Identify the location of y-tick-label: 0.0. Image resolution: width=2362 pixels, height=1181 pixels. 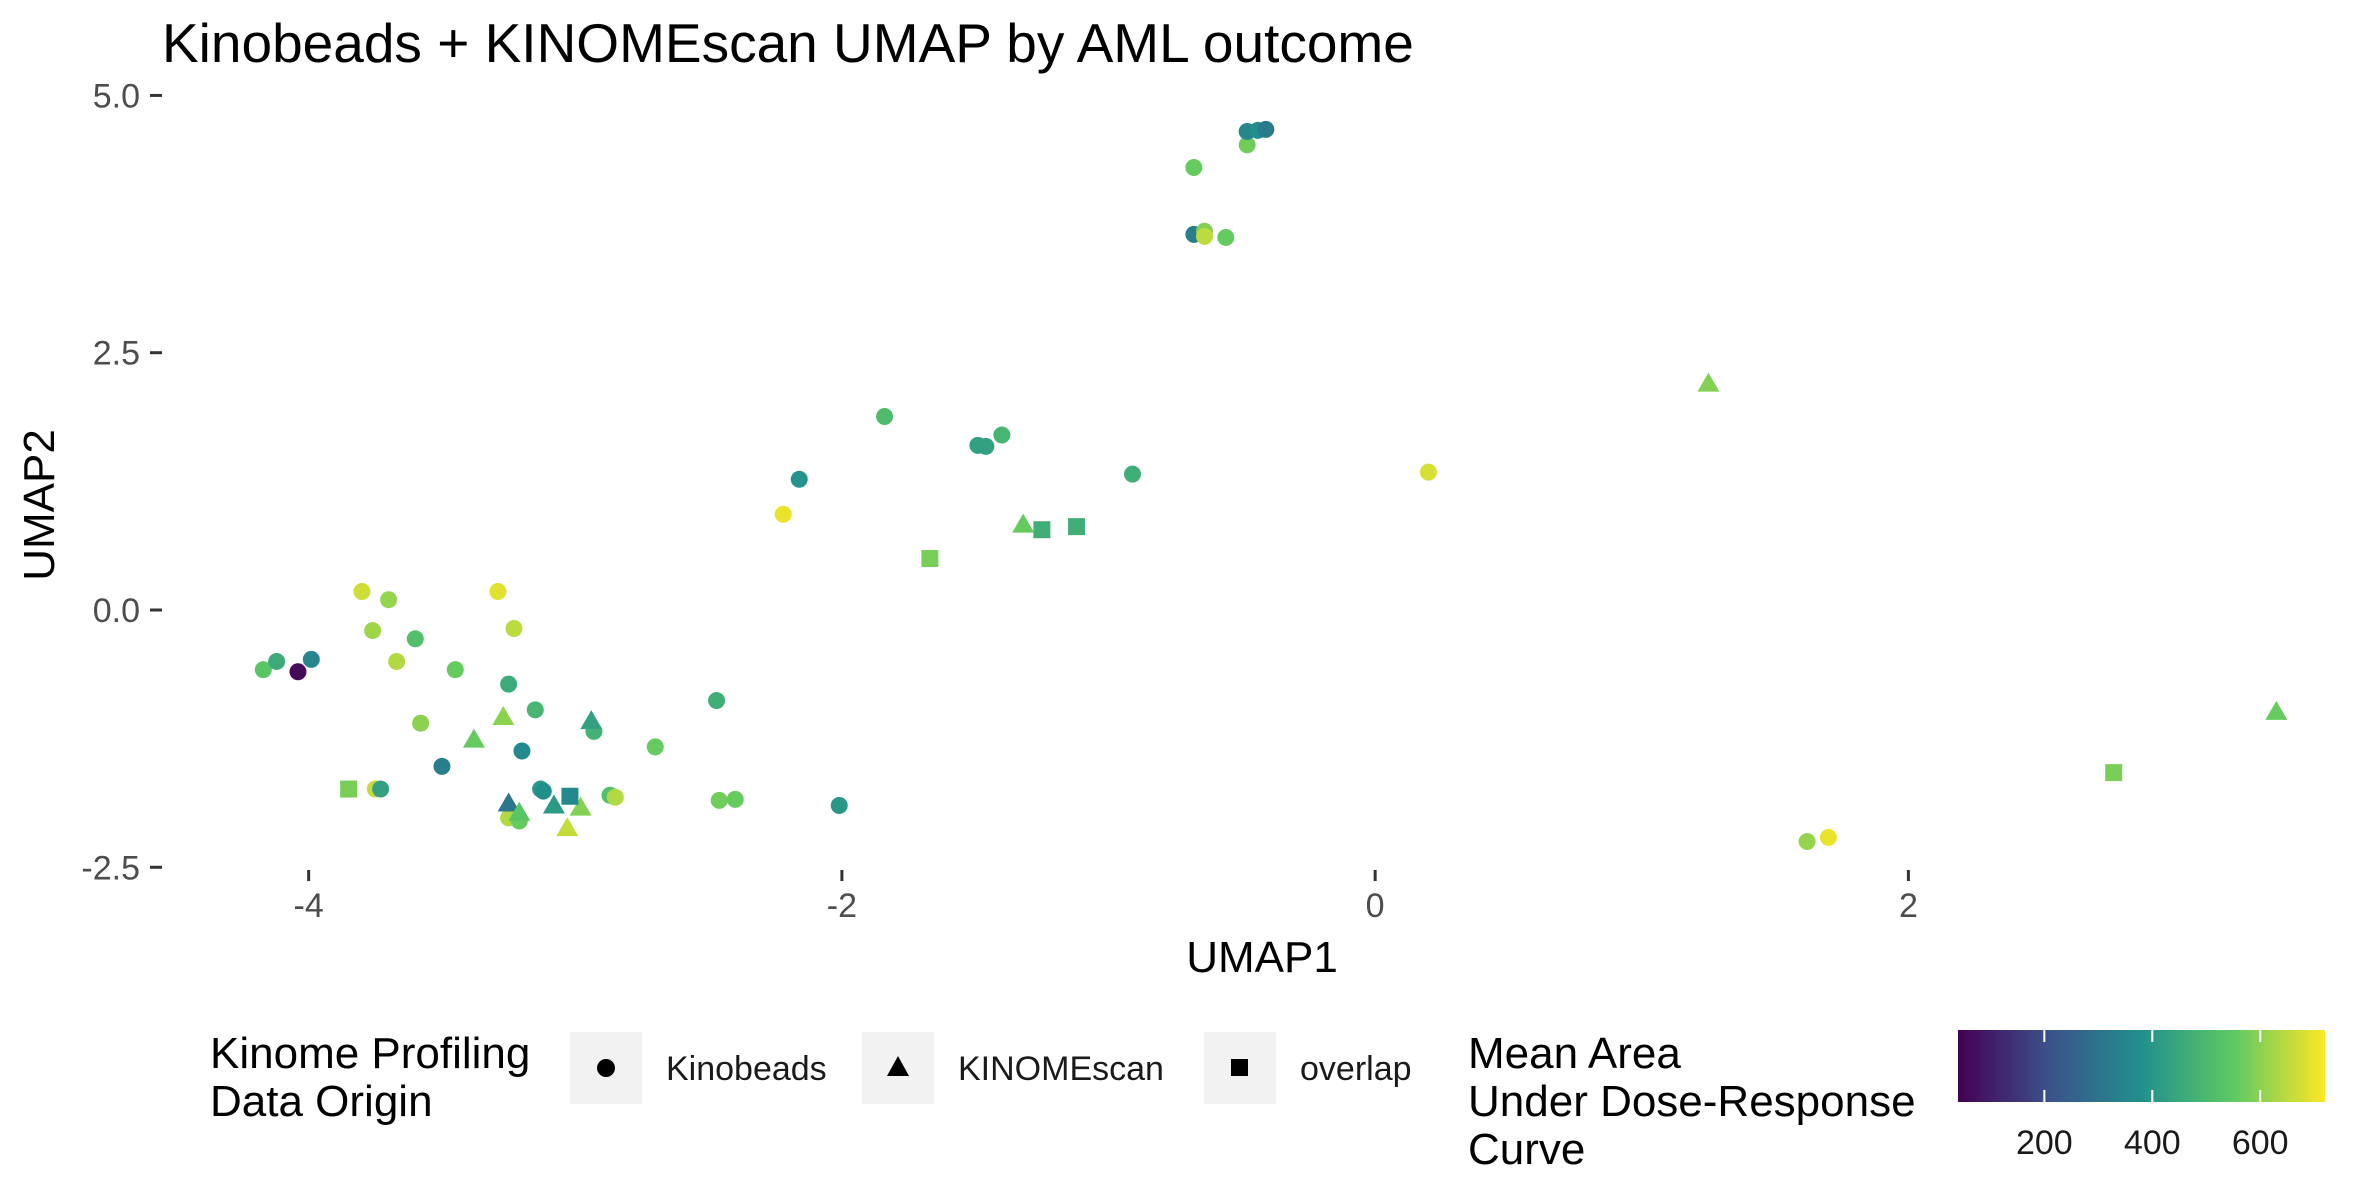
(116, 611).